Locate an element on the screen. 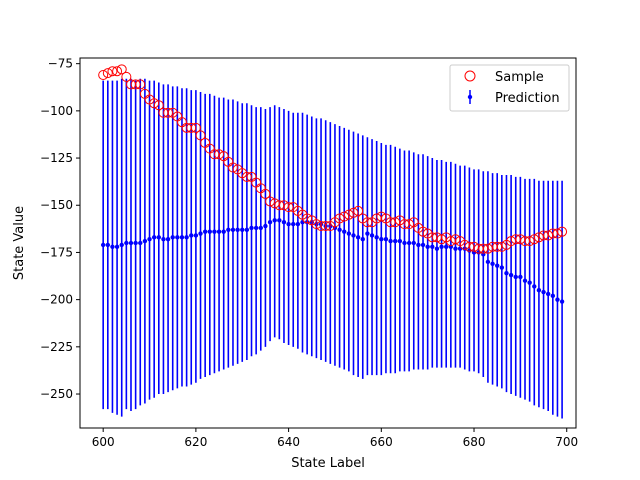 This screenshot has height=480, width=640. y-tick-label: −175 is located at coordinates (56, 252).